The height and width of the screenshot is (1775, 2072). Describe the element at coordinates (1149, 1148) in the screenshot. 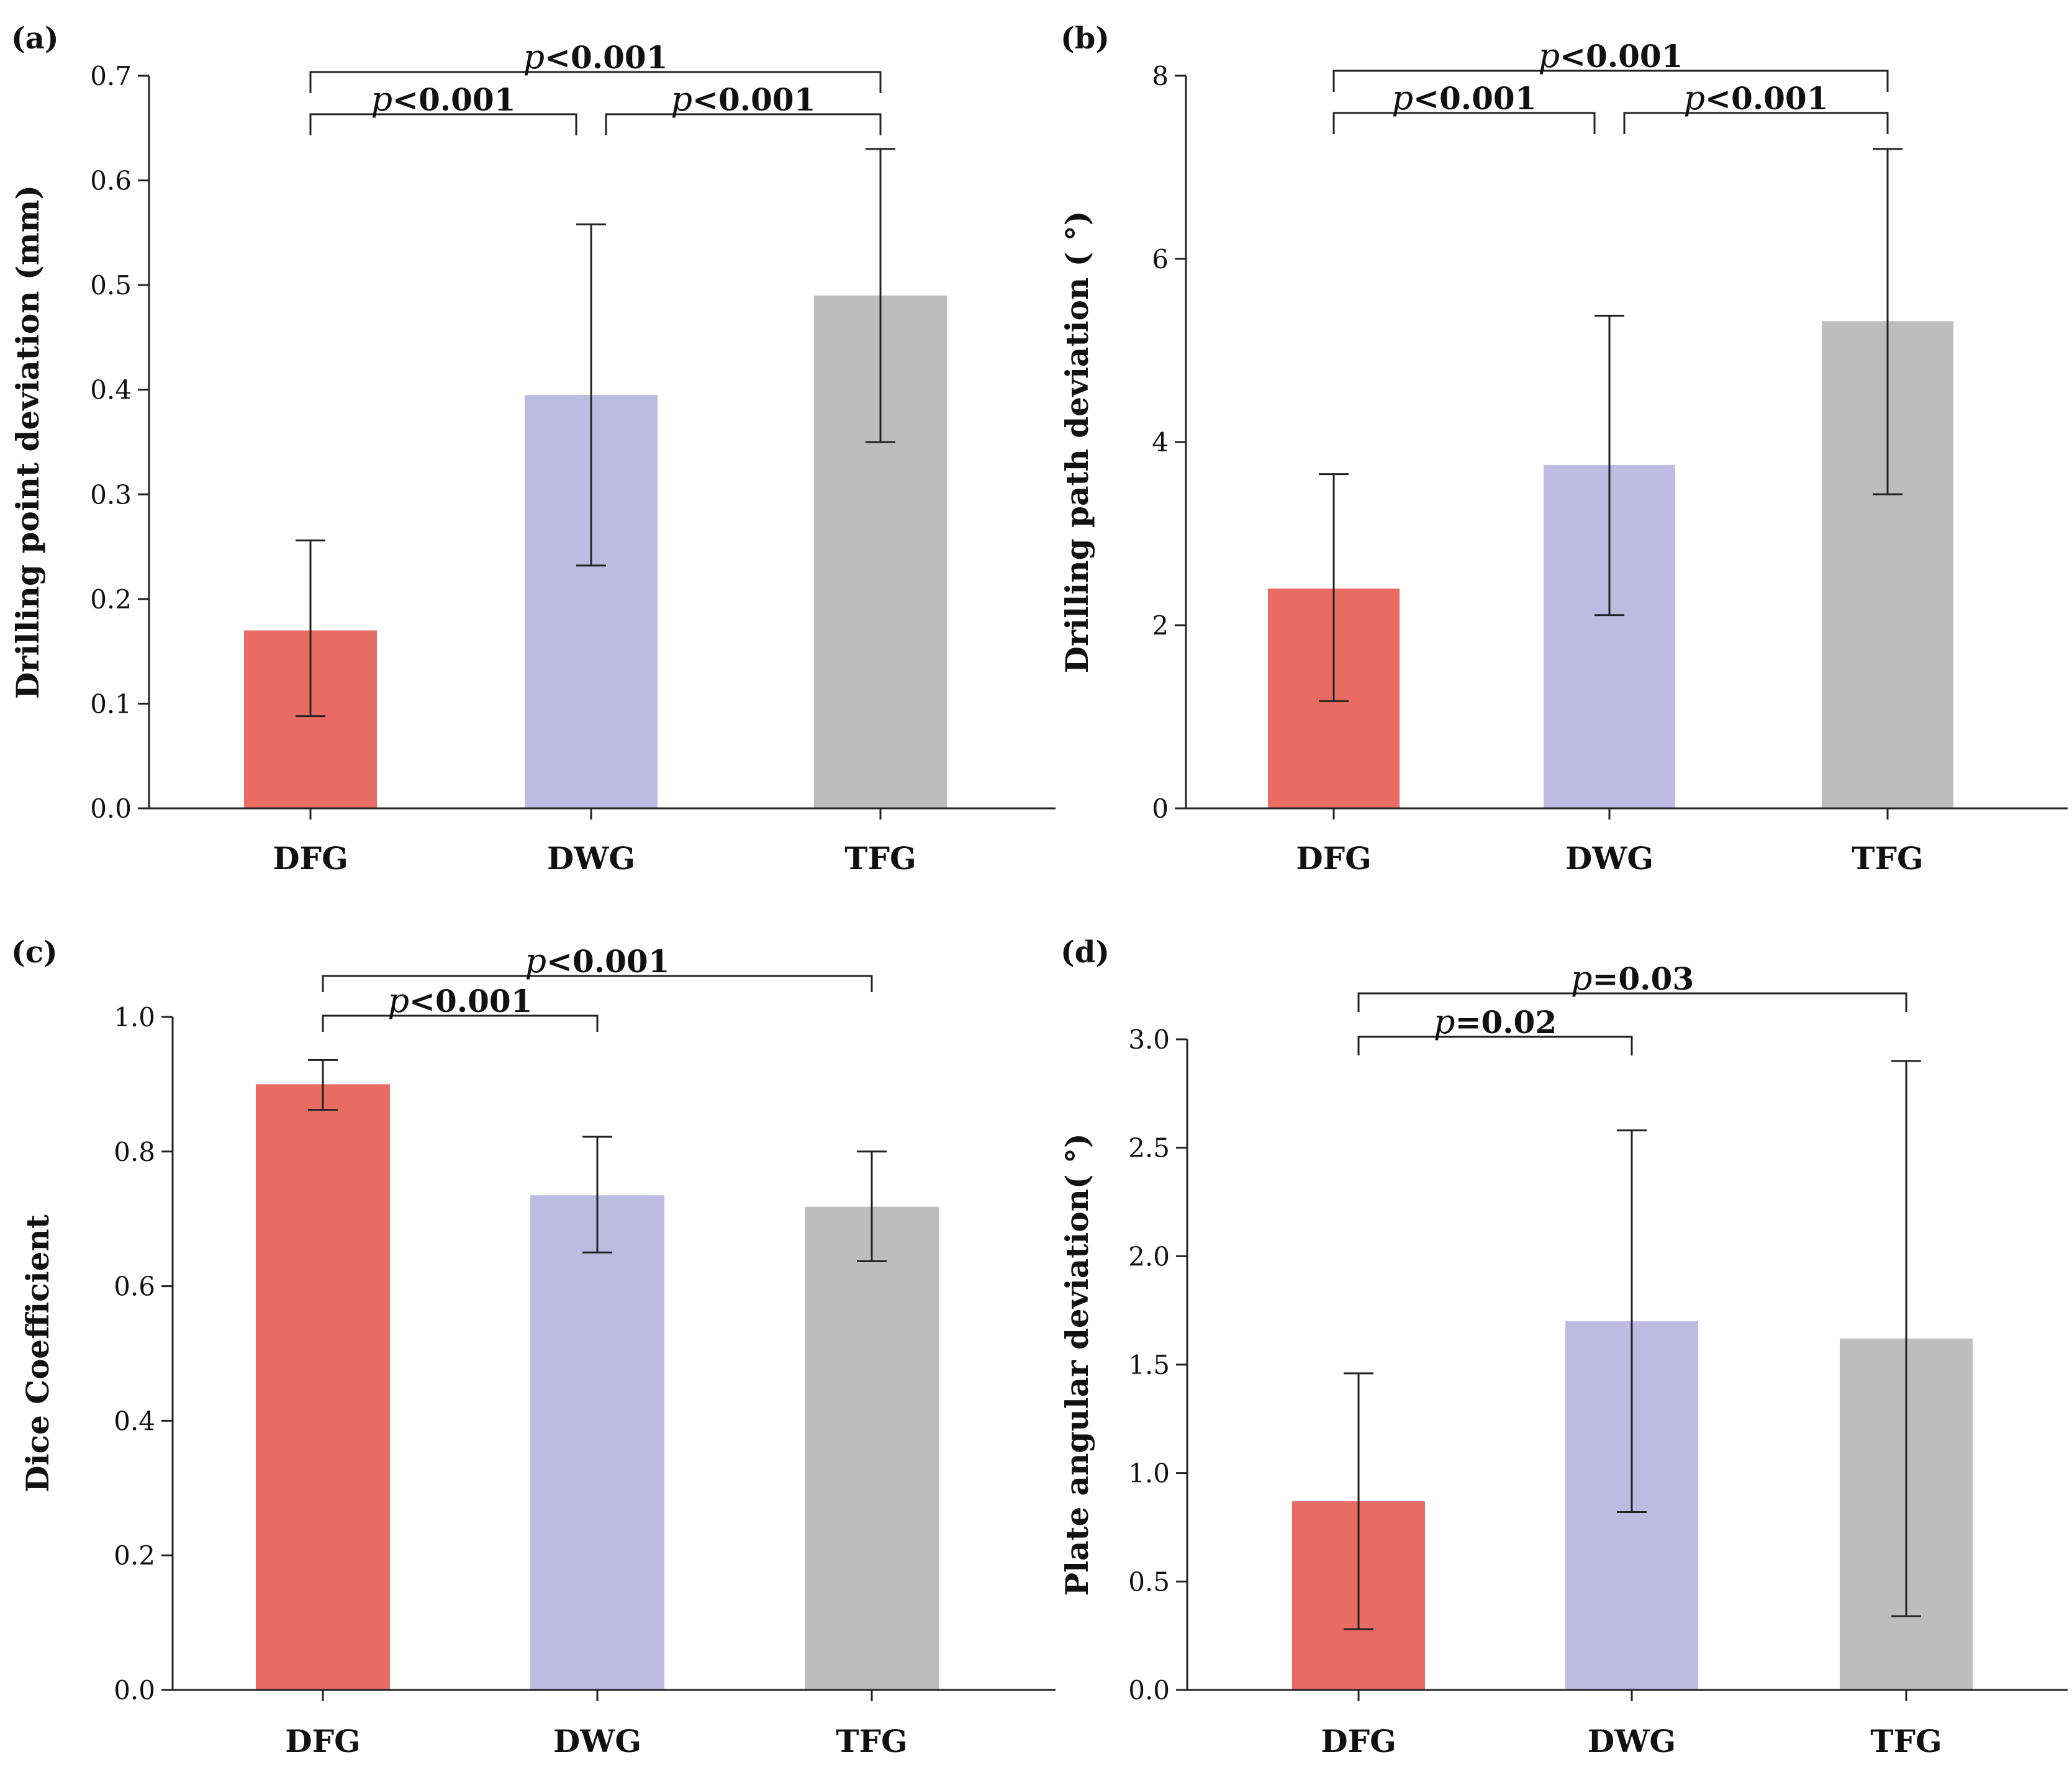

I see `y-tick-label: 2.5` at that location.